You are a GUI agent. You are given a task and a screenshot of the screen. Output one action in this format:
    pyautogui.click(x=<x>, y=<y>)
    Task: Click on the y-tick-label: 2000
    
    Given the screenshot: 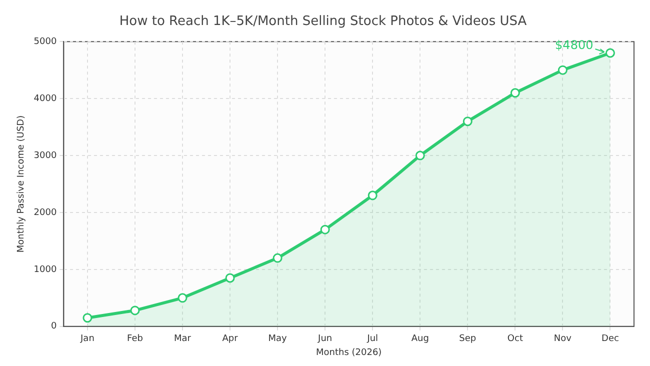 What is the action you would take?
    pyautogui.click(x=45, y=213)
    